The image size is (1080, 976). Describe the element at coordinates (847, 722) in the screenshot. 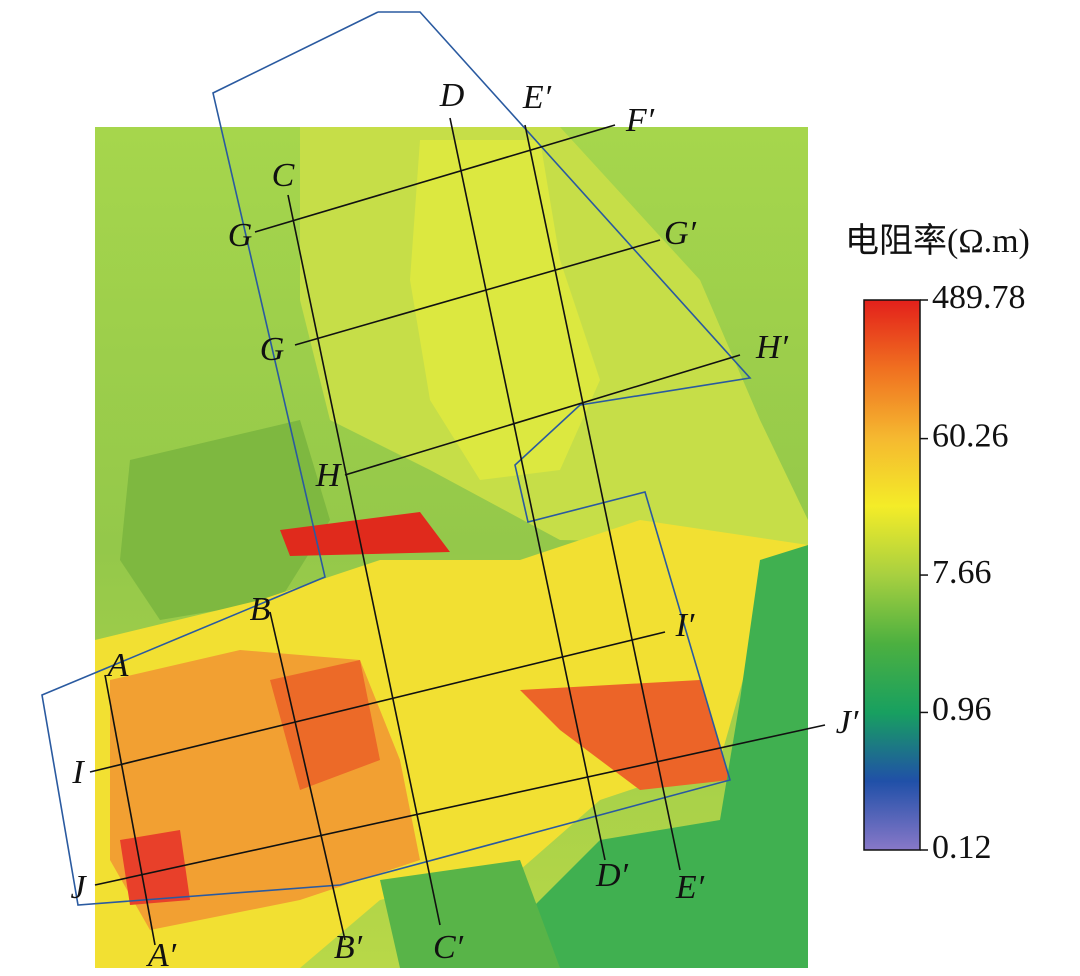

I see `profile-end-label: J′` at that location.